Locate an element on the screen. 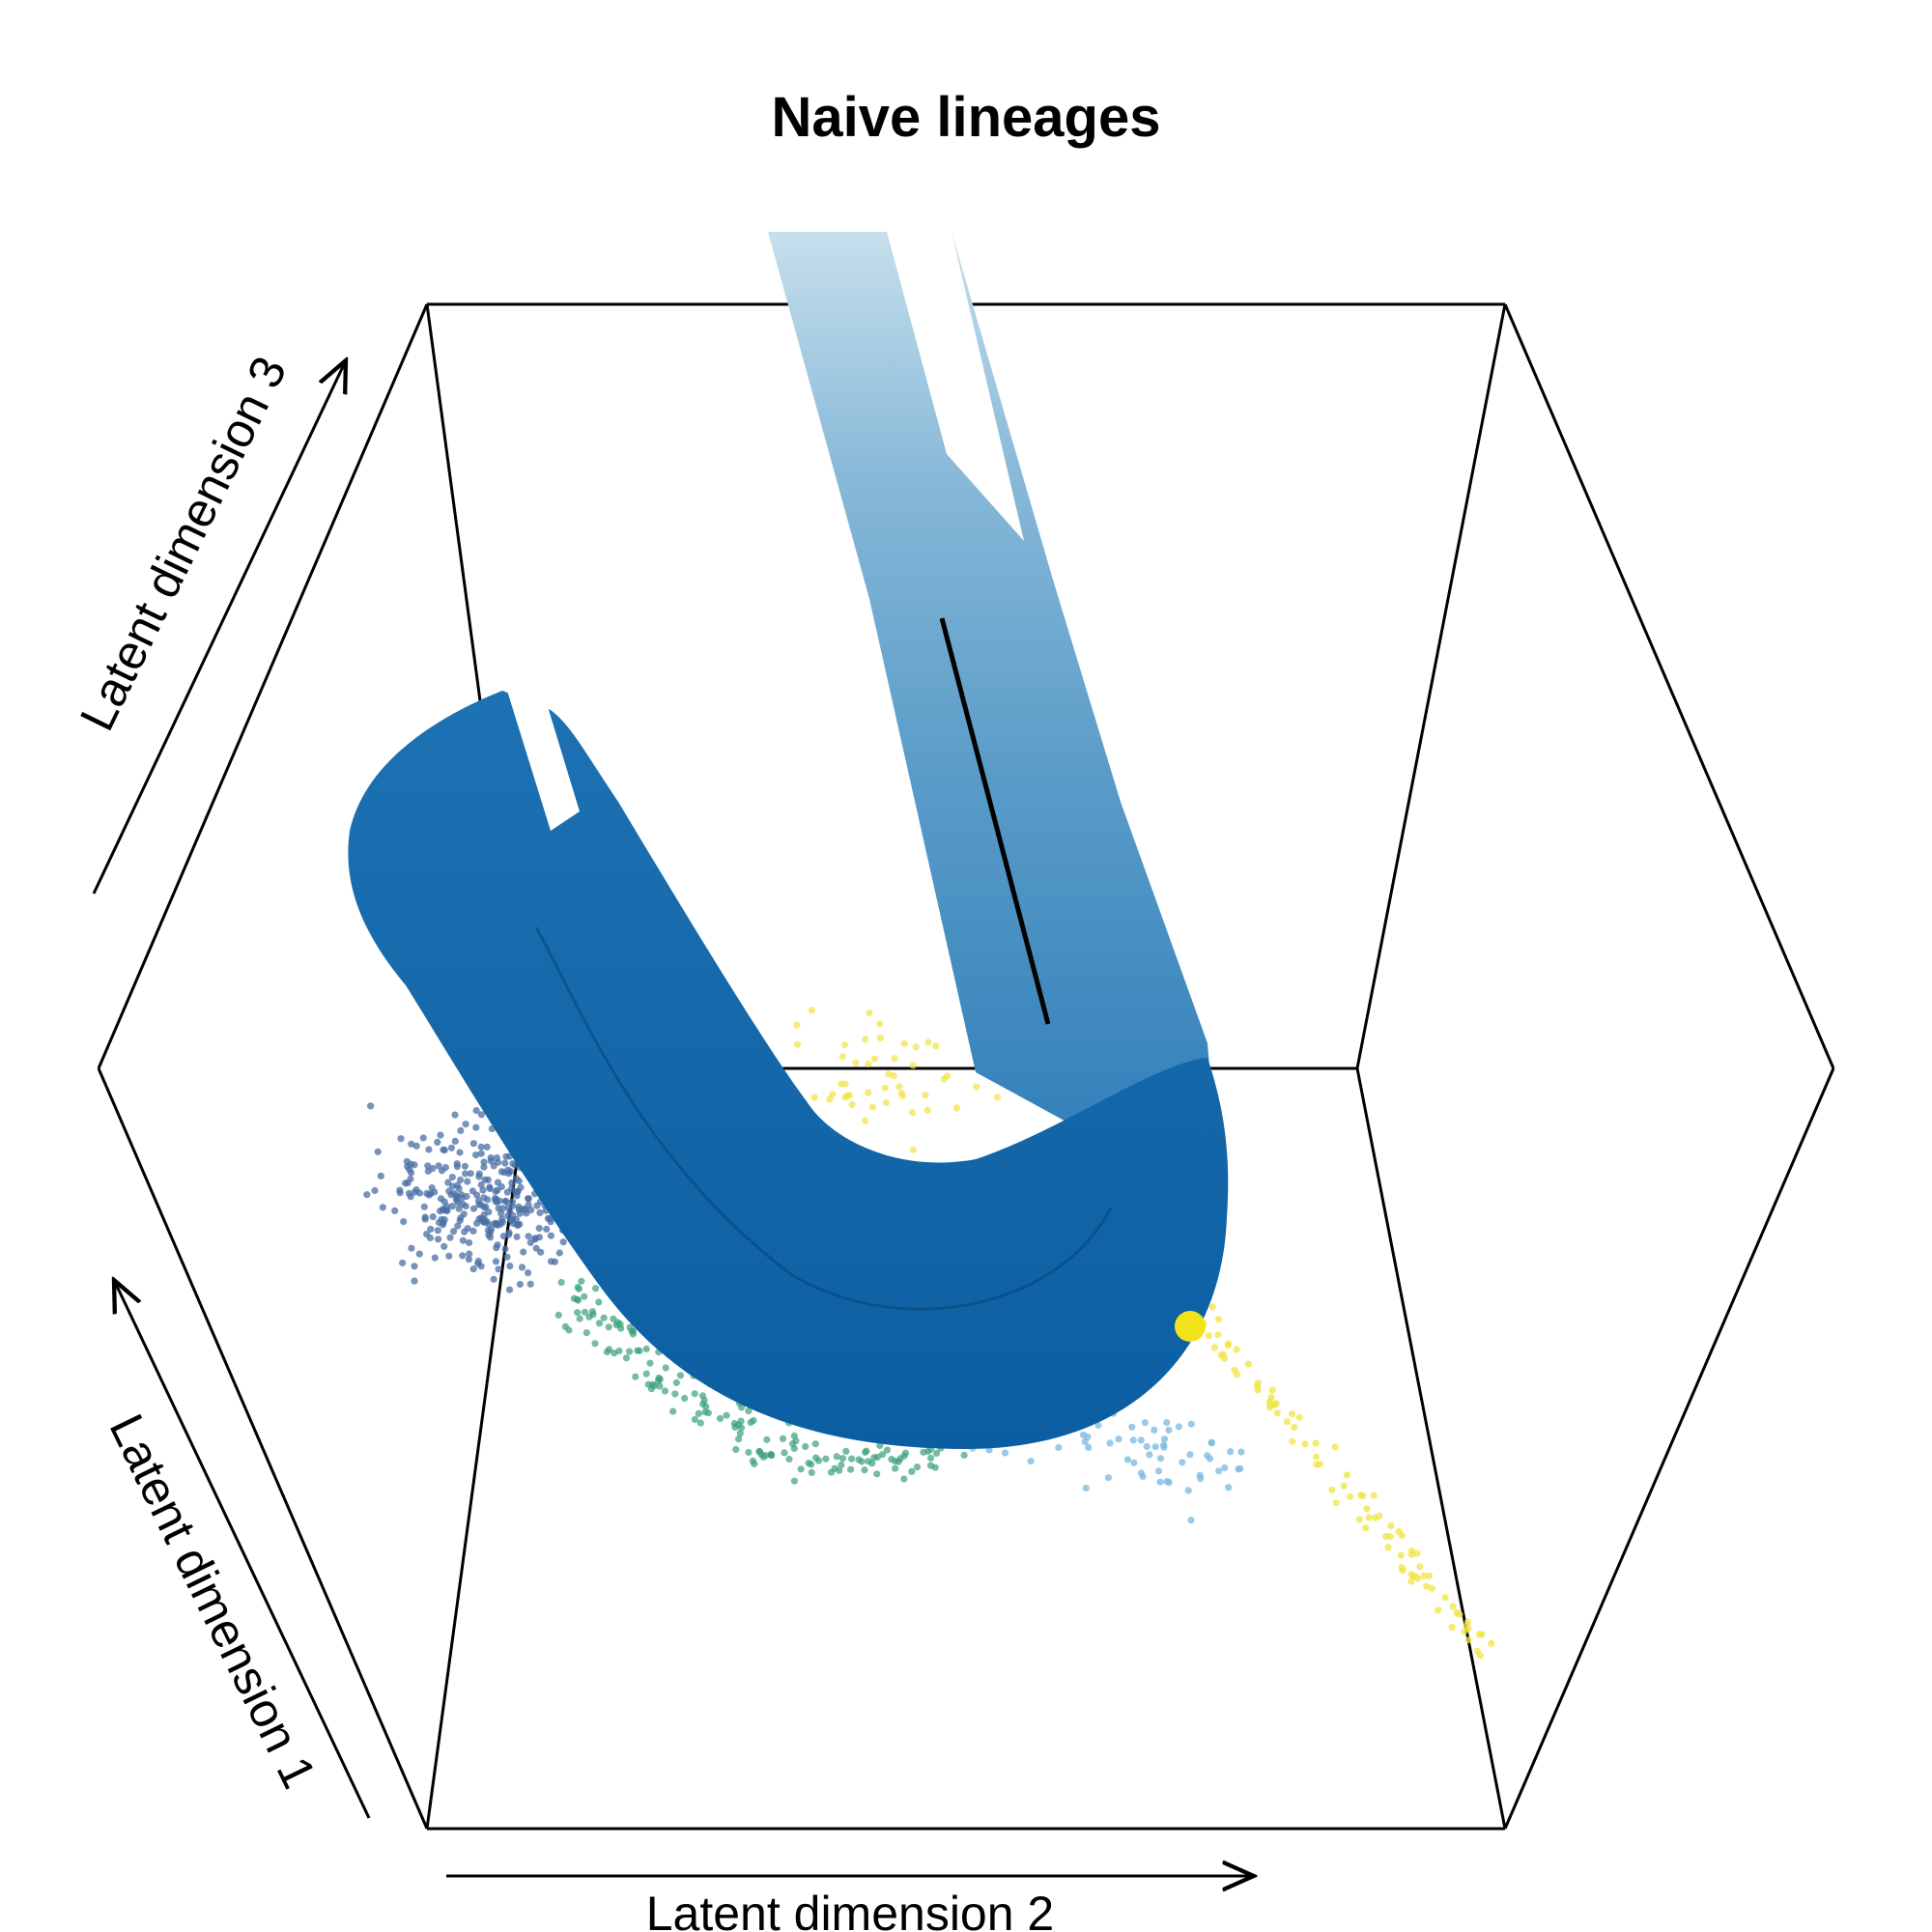 The height and width of the screenshot is (1932, 1932). axis-label-dim2: Latent dimension 2 is located at coordinates (850, 1909).